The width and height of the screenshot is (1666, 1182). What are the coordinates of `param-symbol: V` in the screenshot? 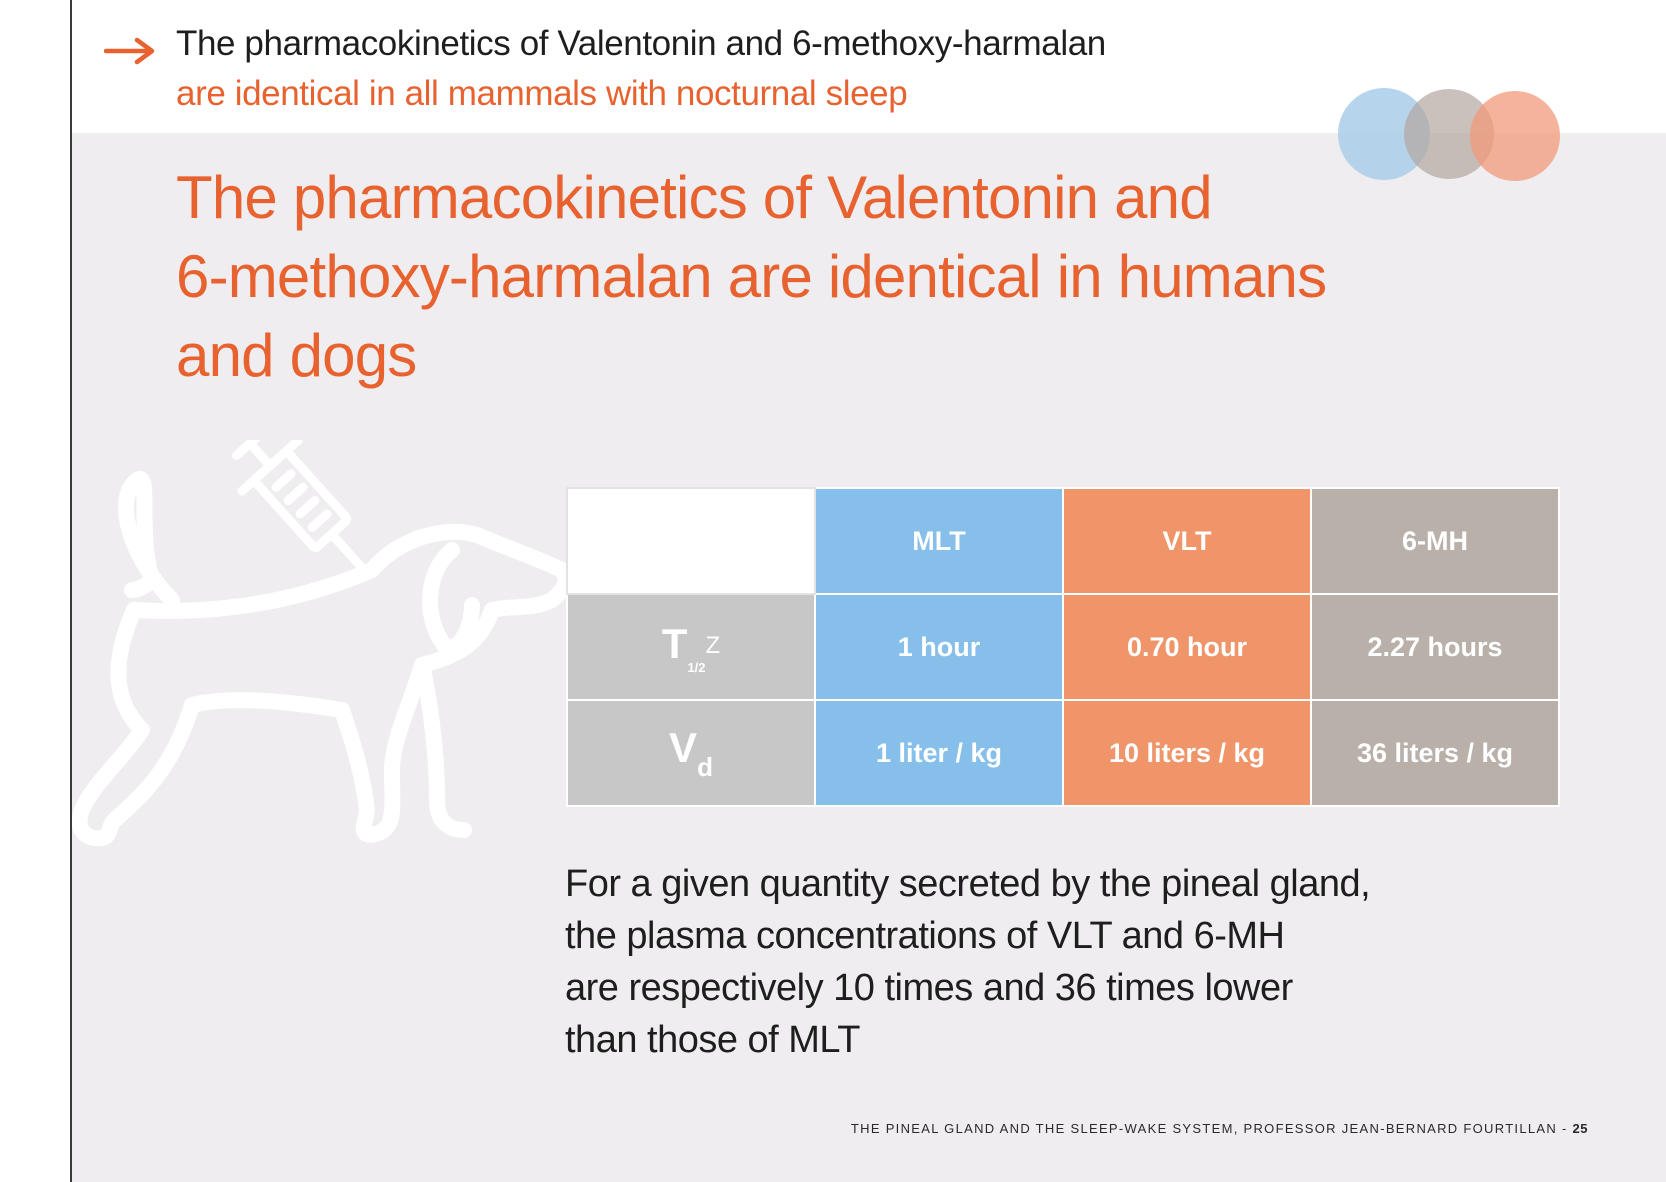 It's located at (683, 747).